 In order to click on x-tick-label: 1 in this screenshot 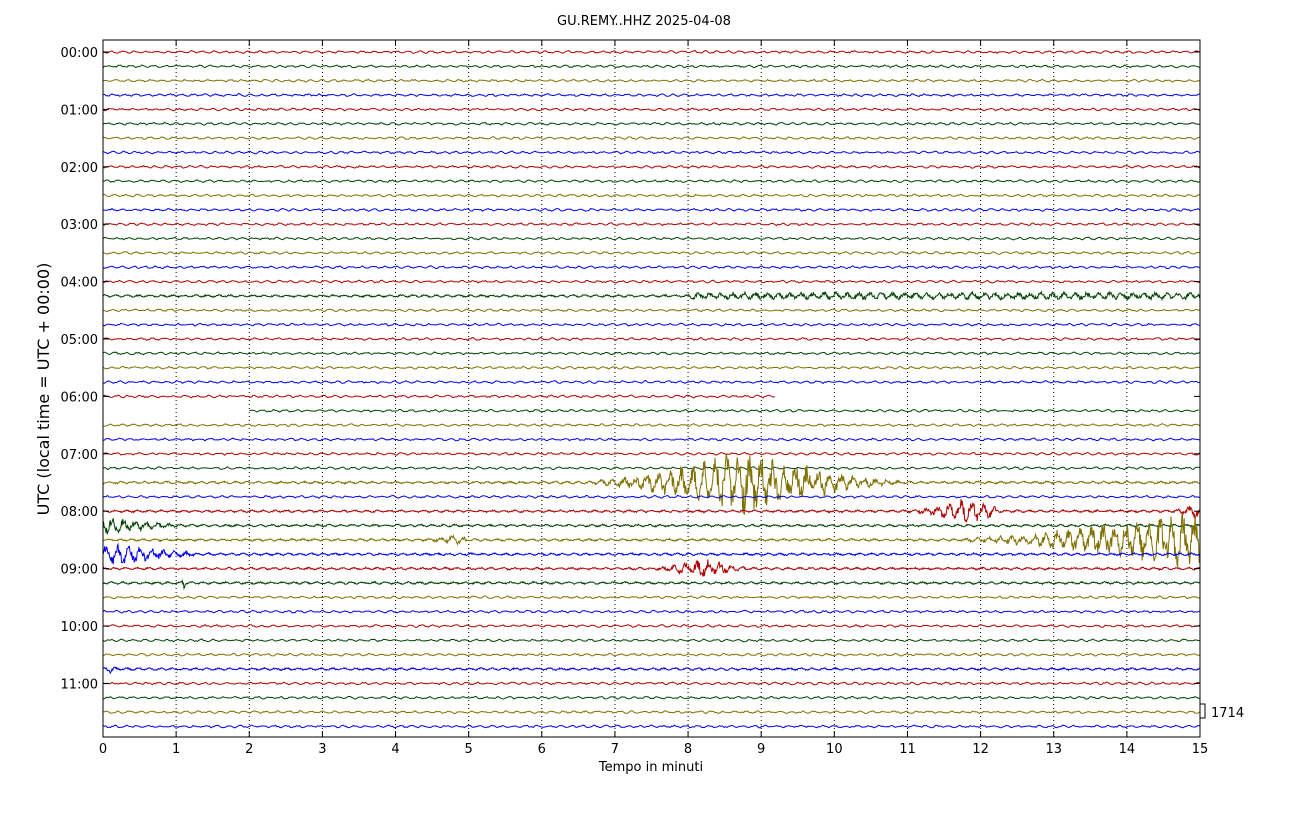, I will do `click(176, 749)`.